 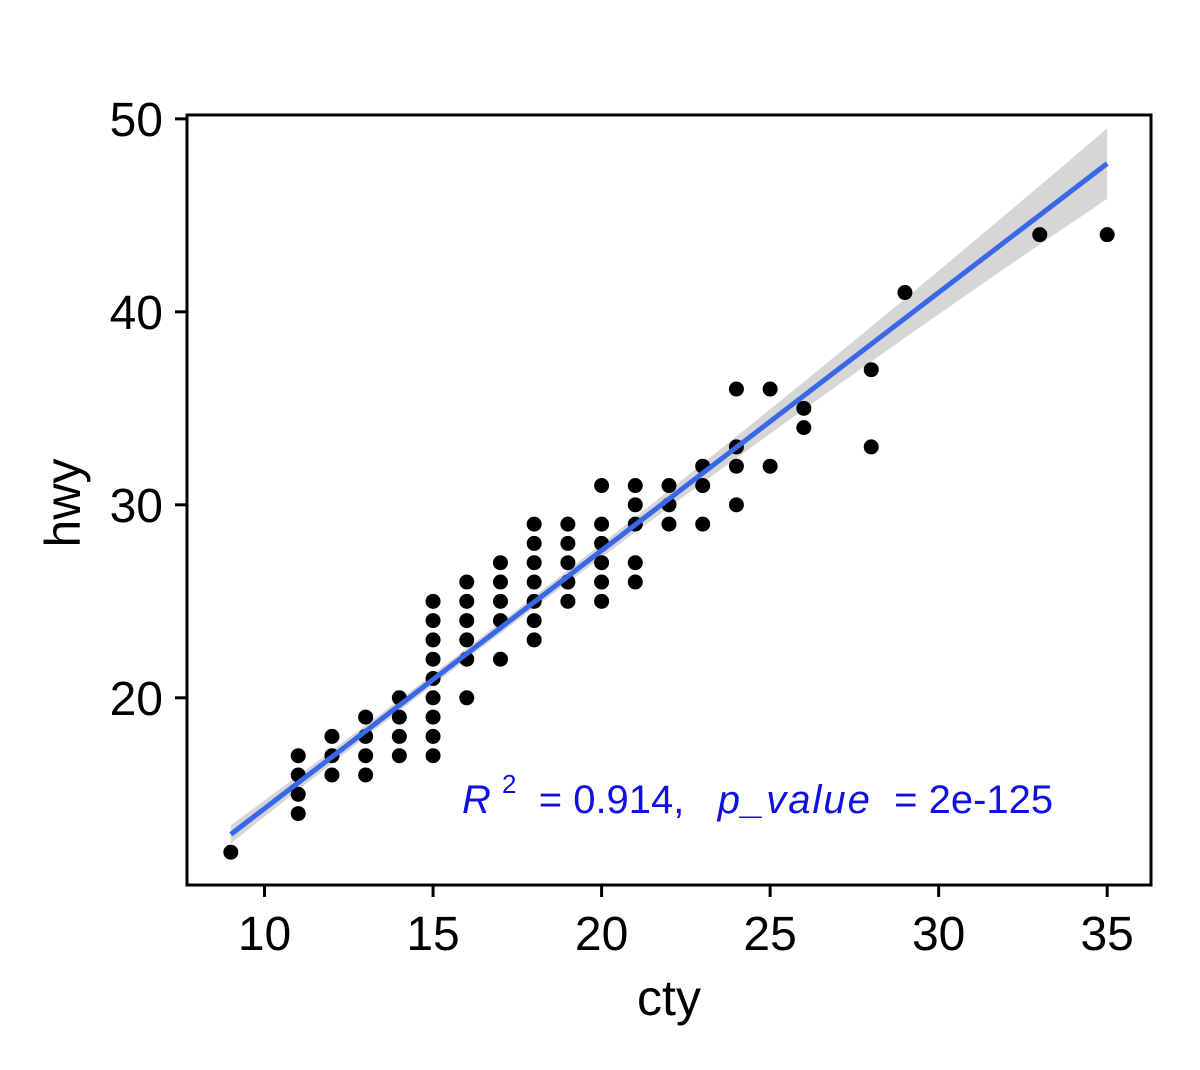 I want to click on y-tick-label: 50, so click(x=136, y=120).